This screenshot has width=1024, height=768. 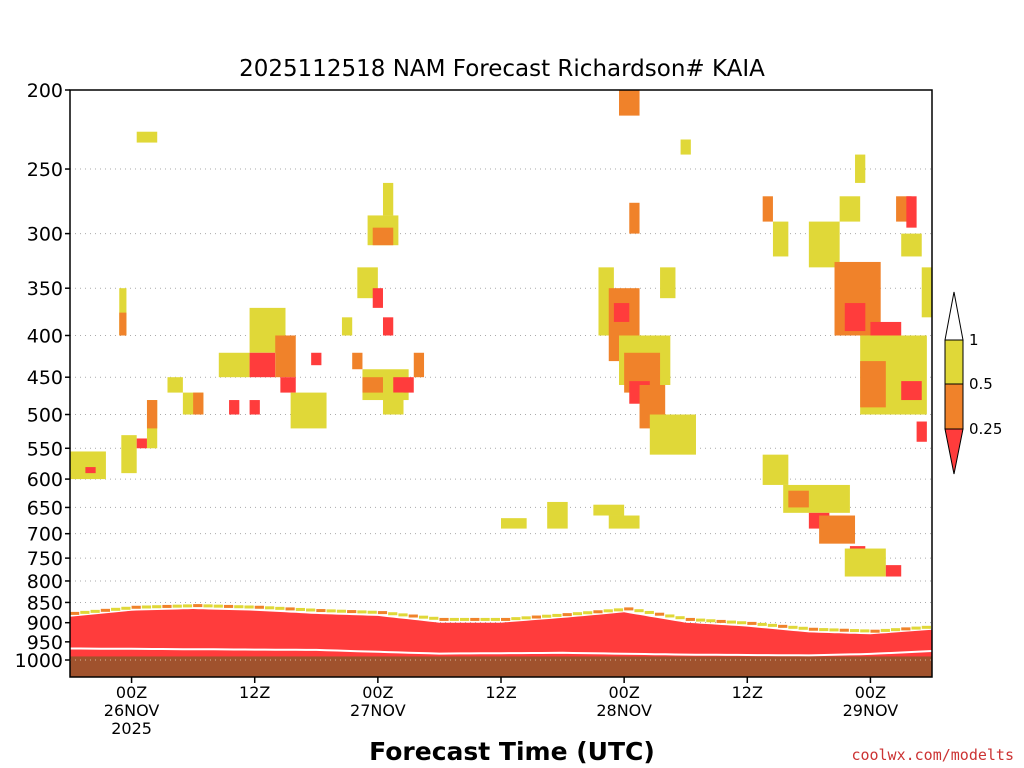 What do you see at coordinates (45, 535) in the screenshot?
I see `y-tick-label: 700` at bounding box center [45, 535].